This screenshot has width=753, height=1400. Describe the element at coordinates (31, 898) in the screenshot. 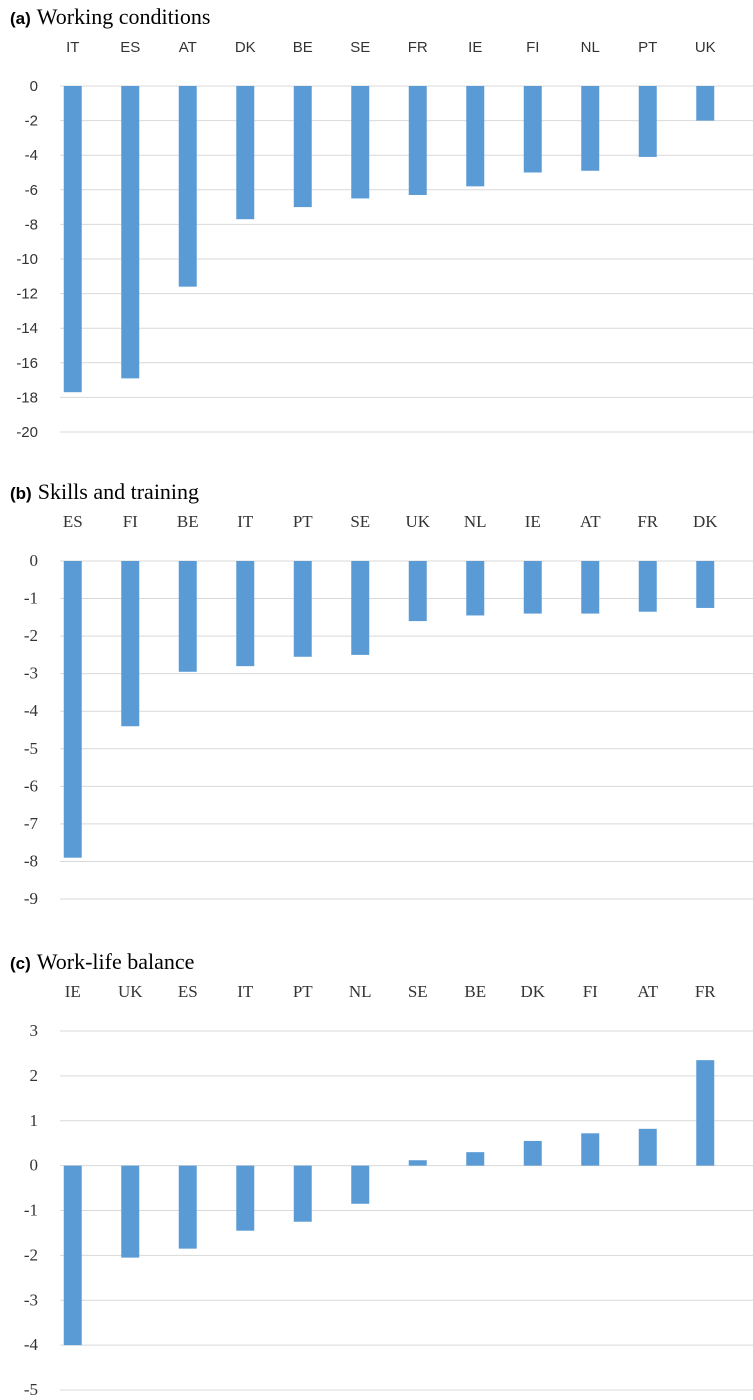

I see `y-tick-label: -9` at that location.